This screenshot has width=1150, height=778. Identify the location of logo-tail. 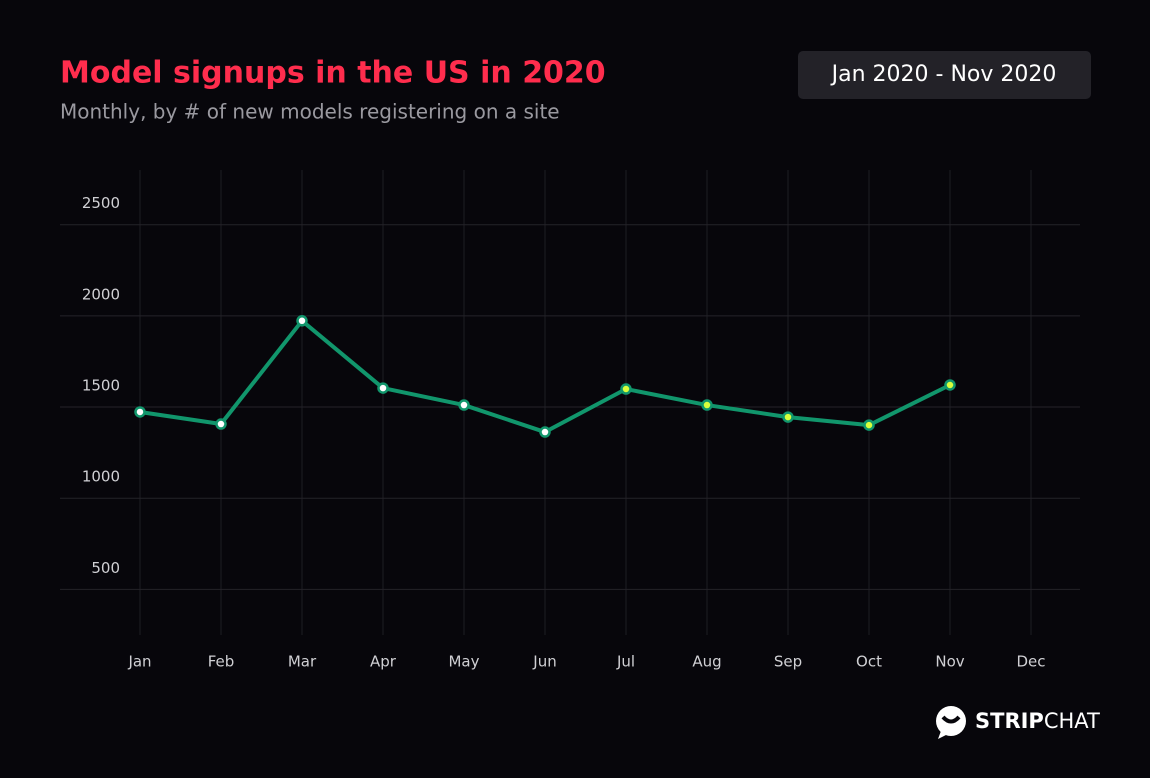
(943, 735).